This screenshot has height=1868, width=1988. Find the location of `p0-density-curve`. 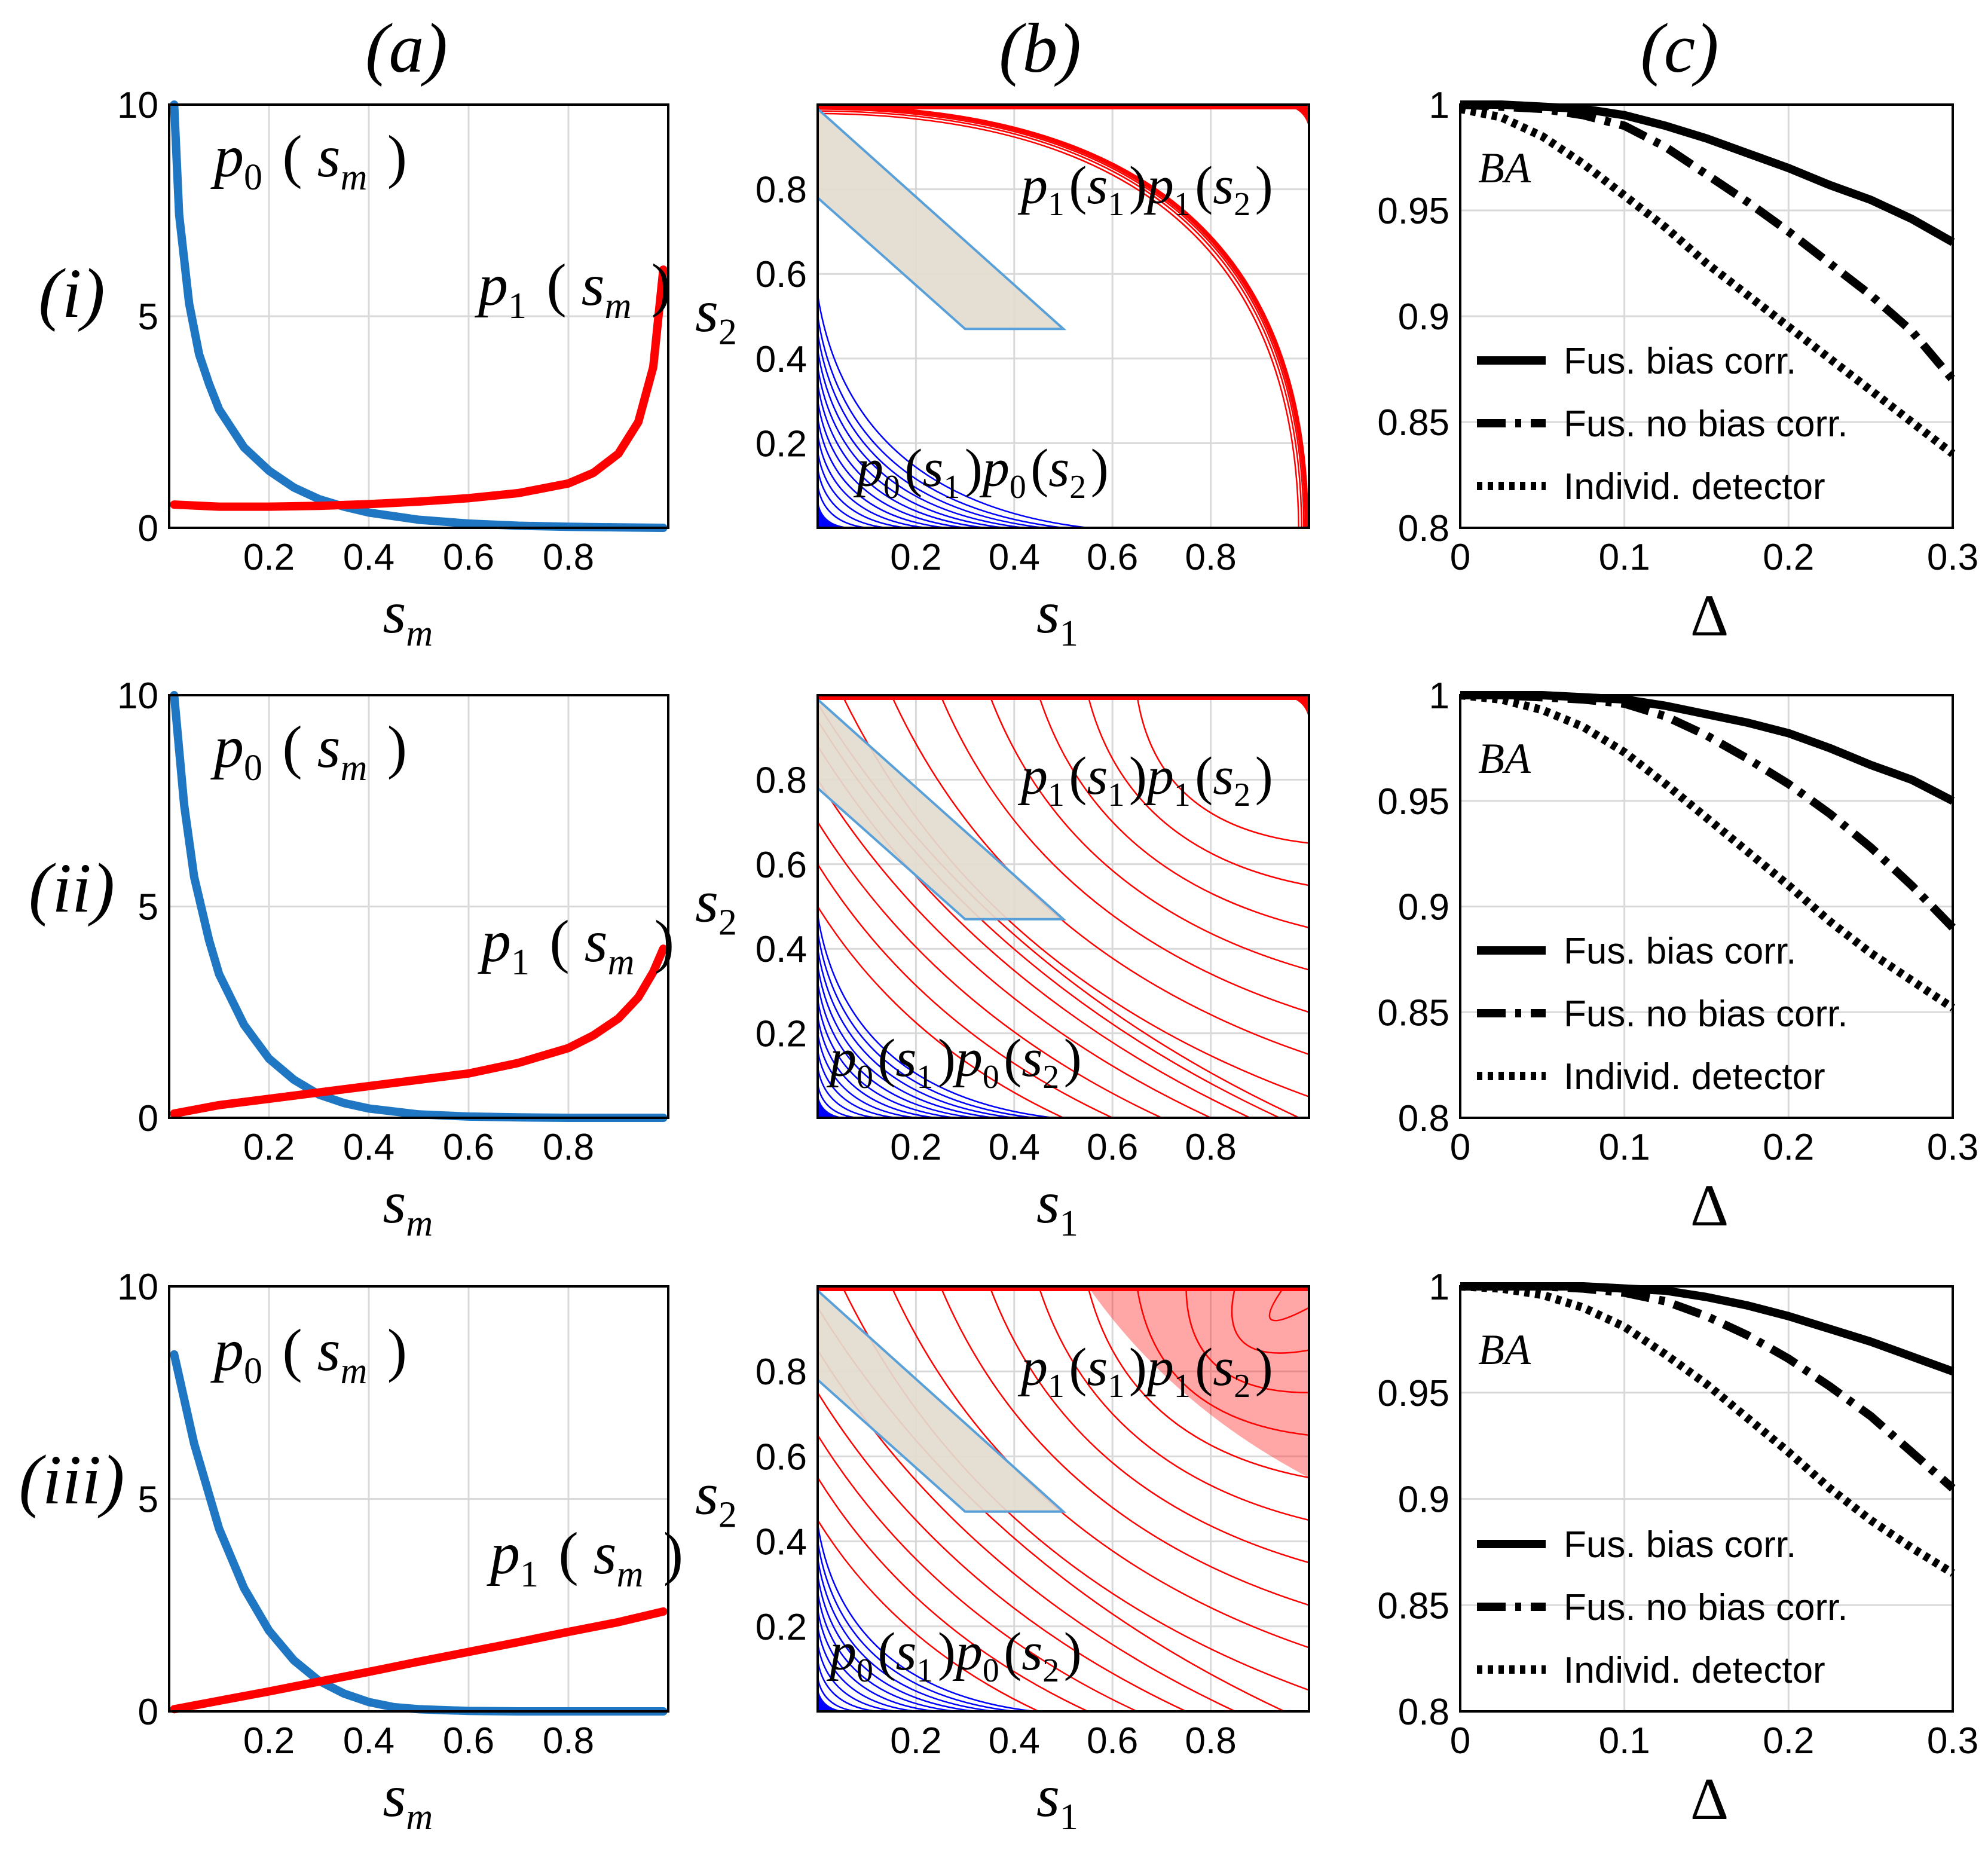

p0-density-curve is located at coordinates (419, 316).